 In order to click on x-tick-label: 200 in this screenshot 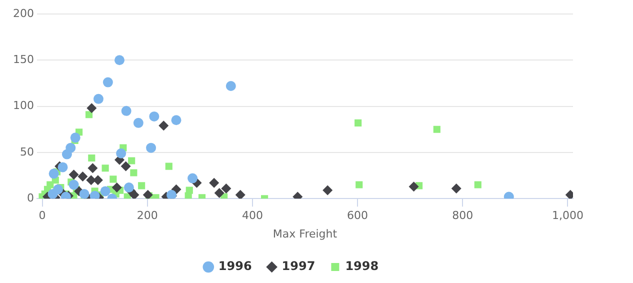, I will do `click(147, 215)`.